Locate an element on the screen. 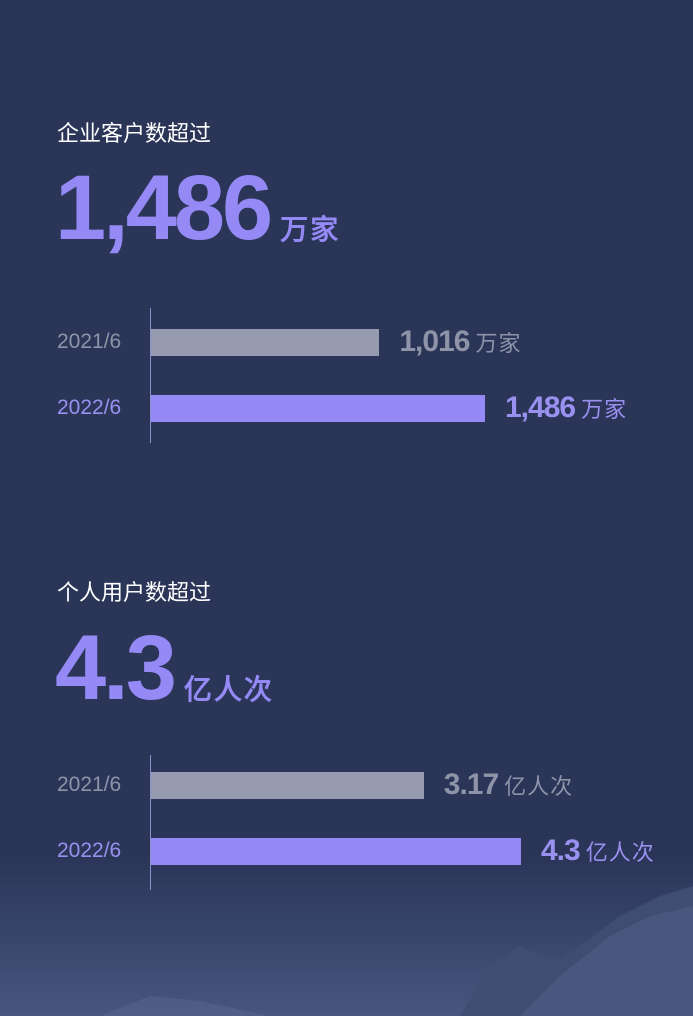 Image resolution: width=693 pixels, height=1016 pixels. chart-title: 企业客户数超过 is located at coordinates (134, 133).